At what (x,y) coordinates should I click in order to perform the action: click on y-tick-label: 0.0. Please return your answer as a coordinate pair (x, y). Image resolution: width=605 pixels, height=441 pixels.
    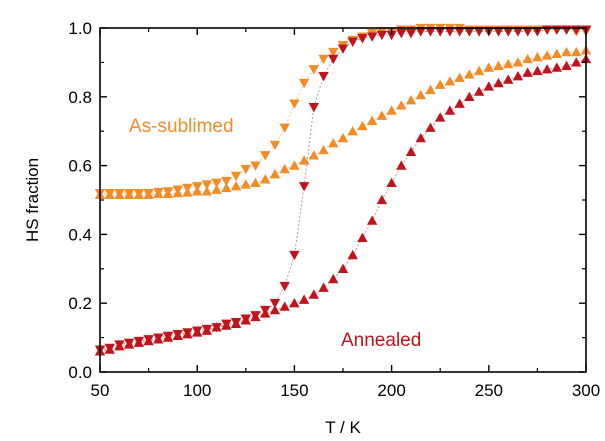
    Looking at the image, I should click on (80, 372).